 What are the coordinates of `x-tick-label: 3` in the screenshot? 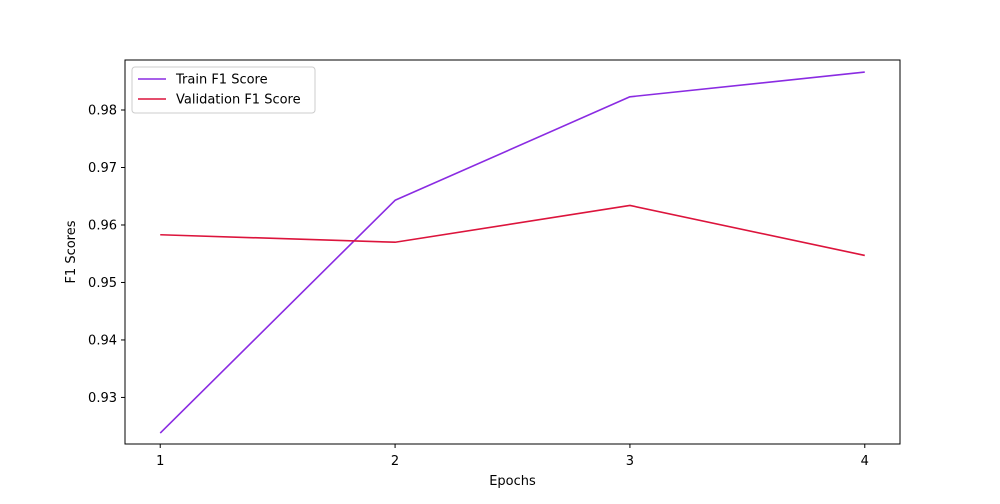 It's located at (630, 461).